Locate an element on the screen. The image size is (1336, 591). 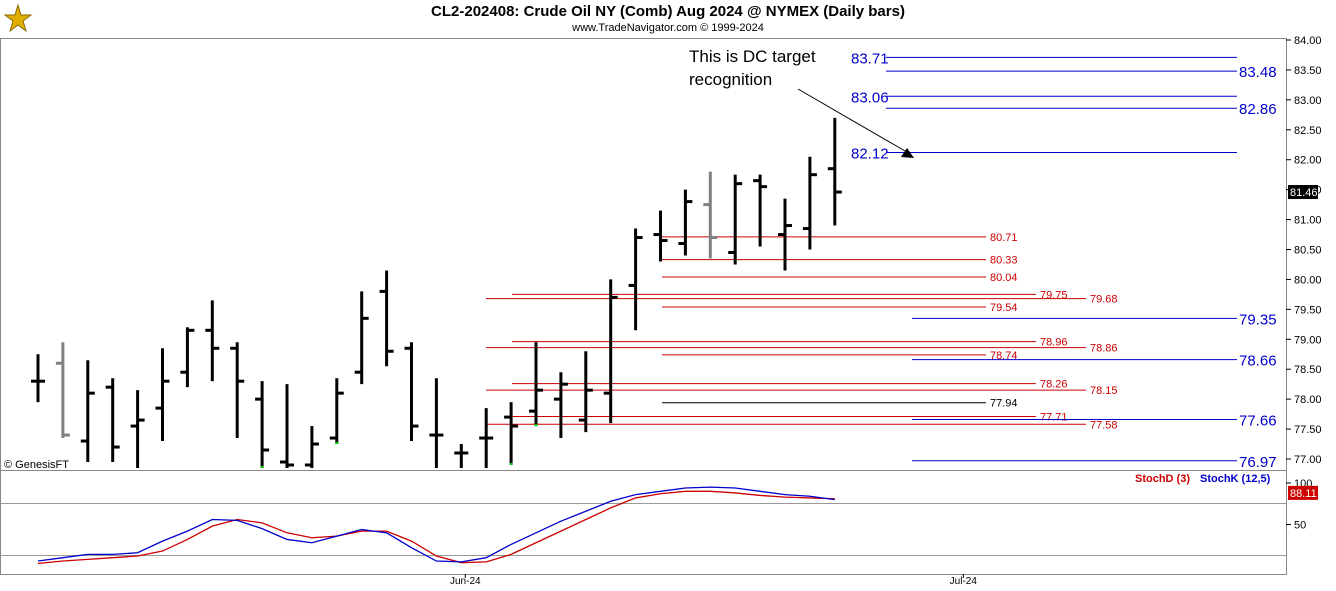
level-label: 82.12 is located at coordinates (870, 154).